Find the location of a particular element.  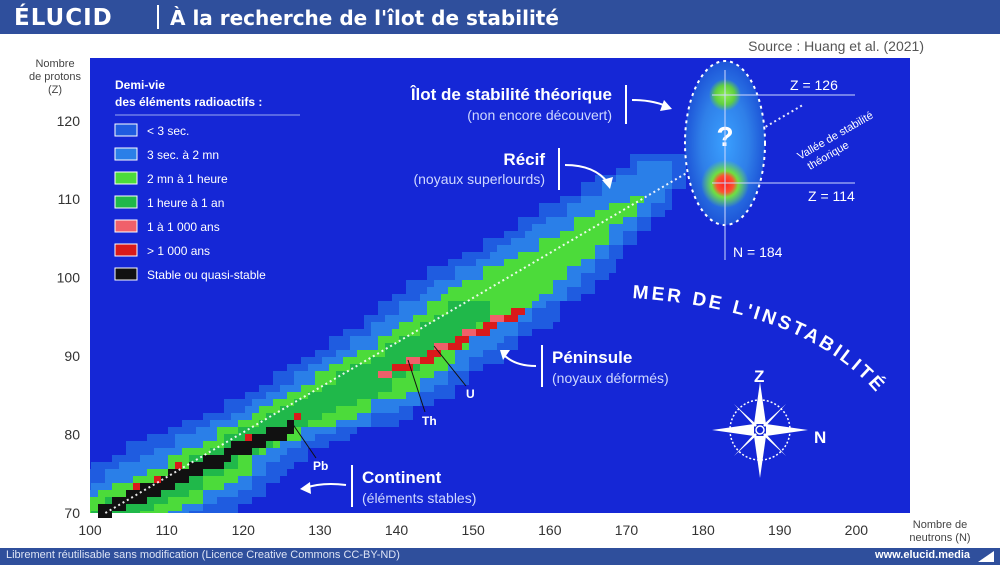

compass-arm-ne is located at coordinates (774, 415).